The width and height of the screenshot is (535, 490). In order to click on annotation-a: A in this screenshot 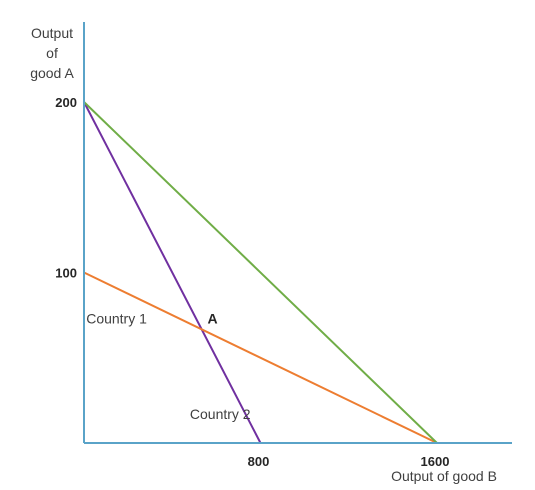, I will do `click(213, 319)`.